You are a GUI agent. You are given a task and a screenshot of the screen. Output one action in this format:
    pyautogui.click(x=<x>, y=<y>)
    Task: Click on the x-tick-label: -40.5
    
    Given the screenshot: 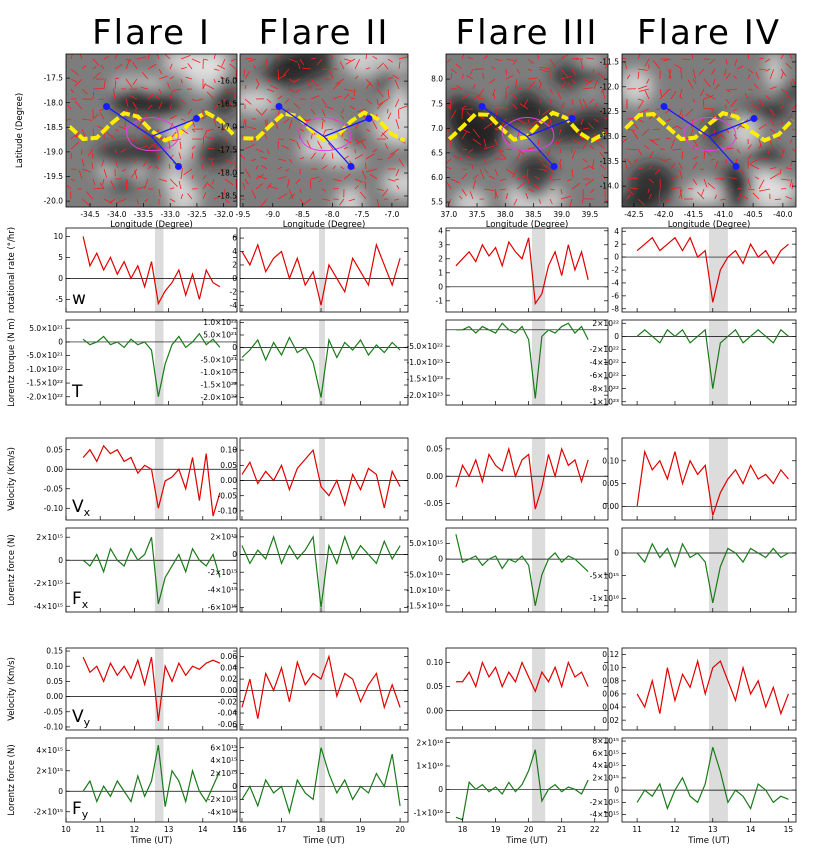 What is the action you would take?
    pyautogui.click(x=753, y=214)
    